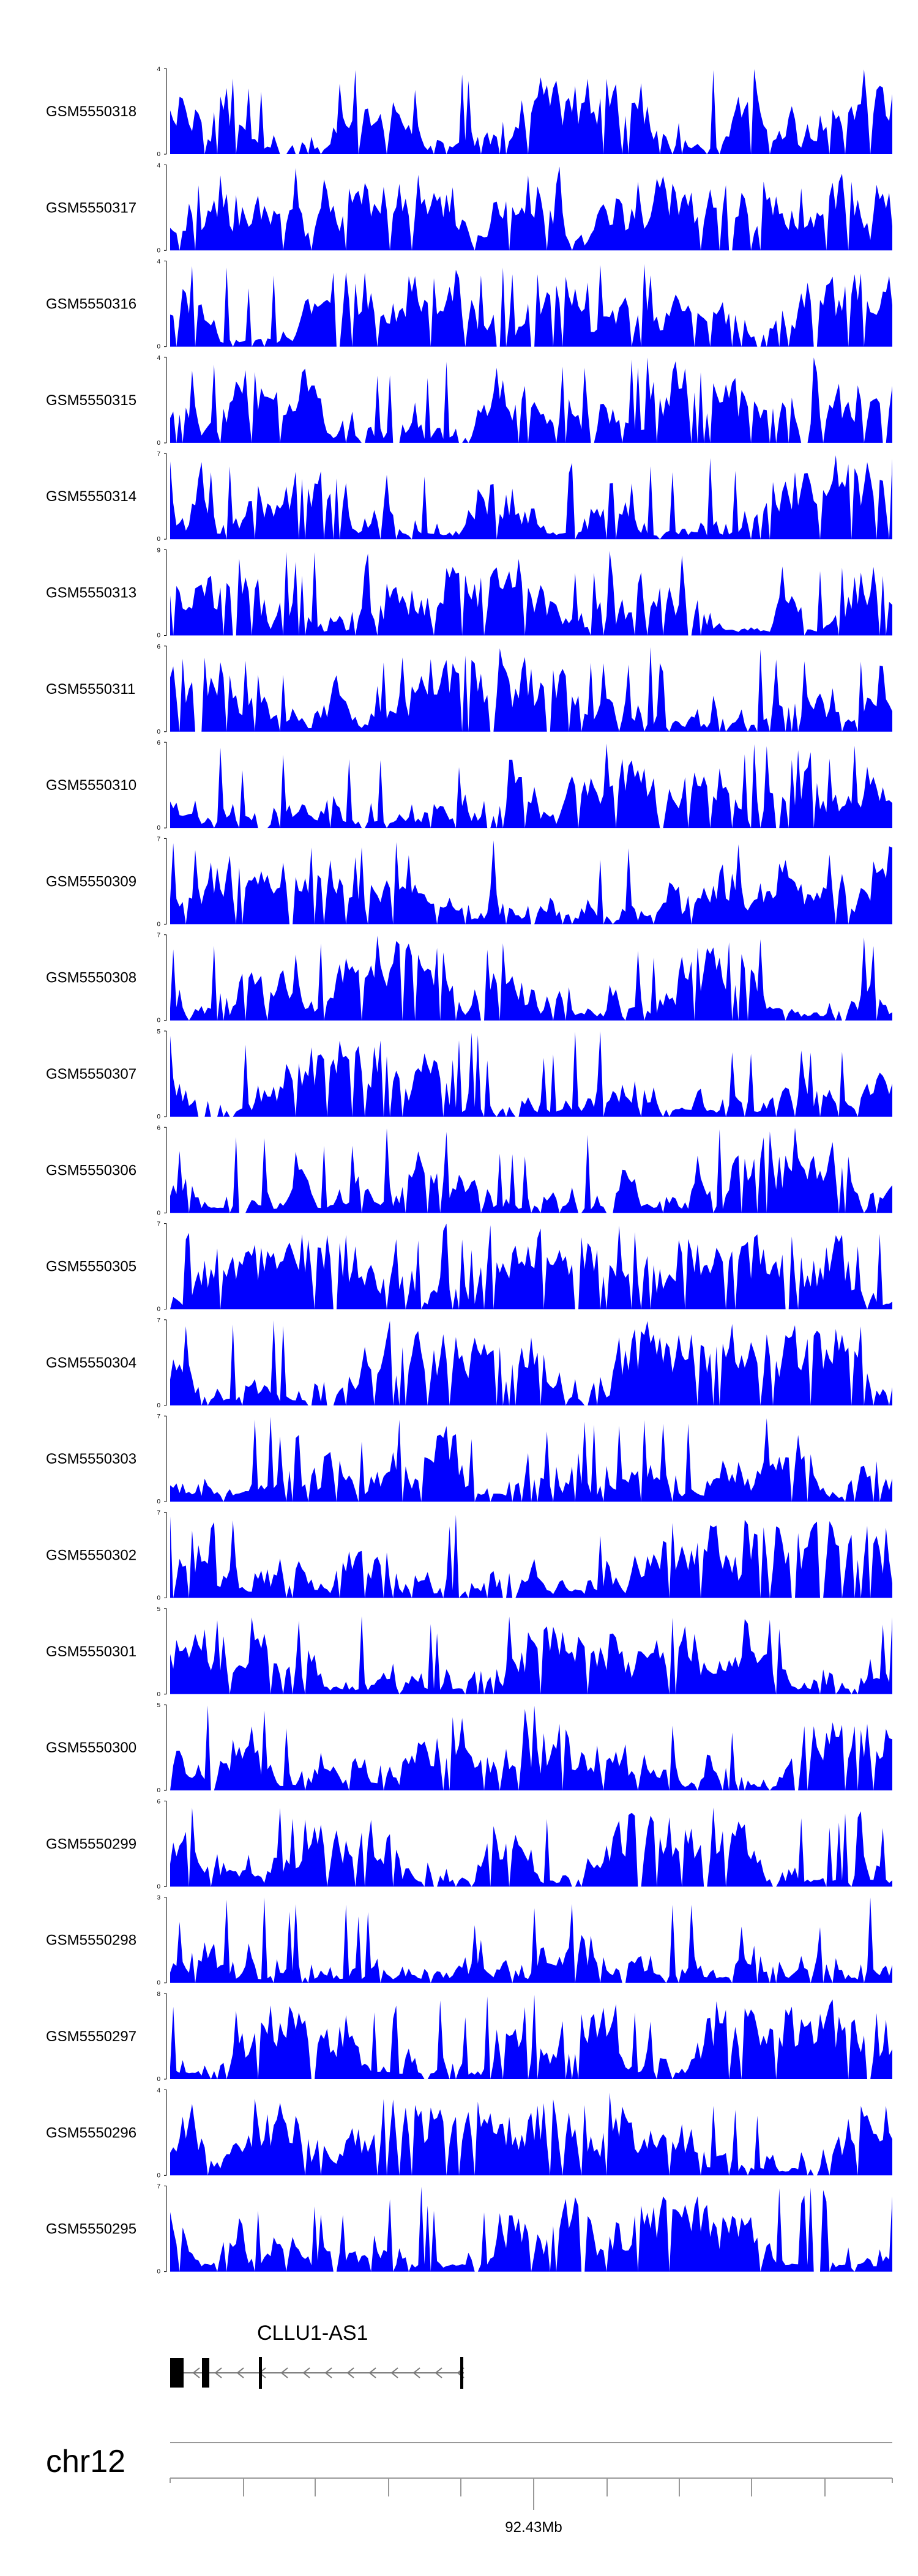 This screenshot has height=2576, width=918. I want to click on track-label: GSM5550296, so click(91, 2133).